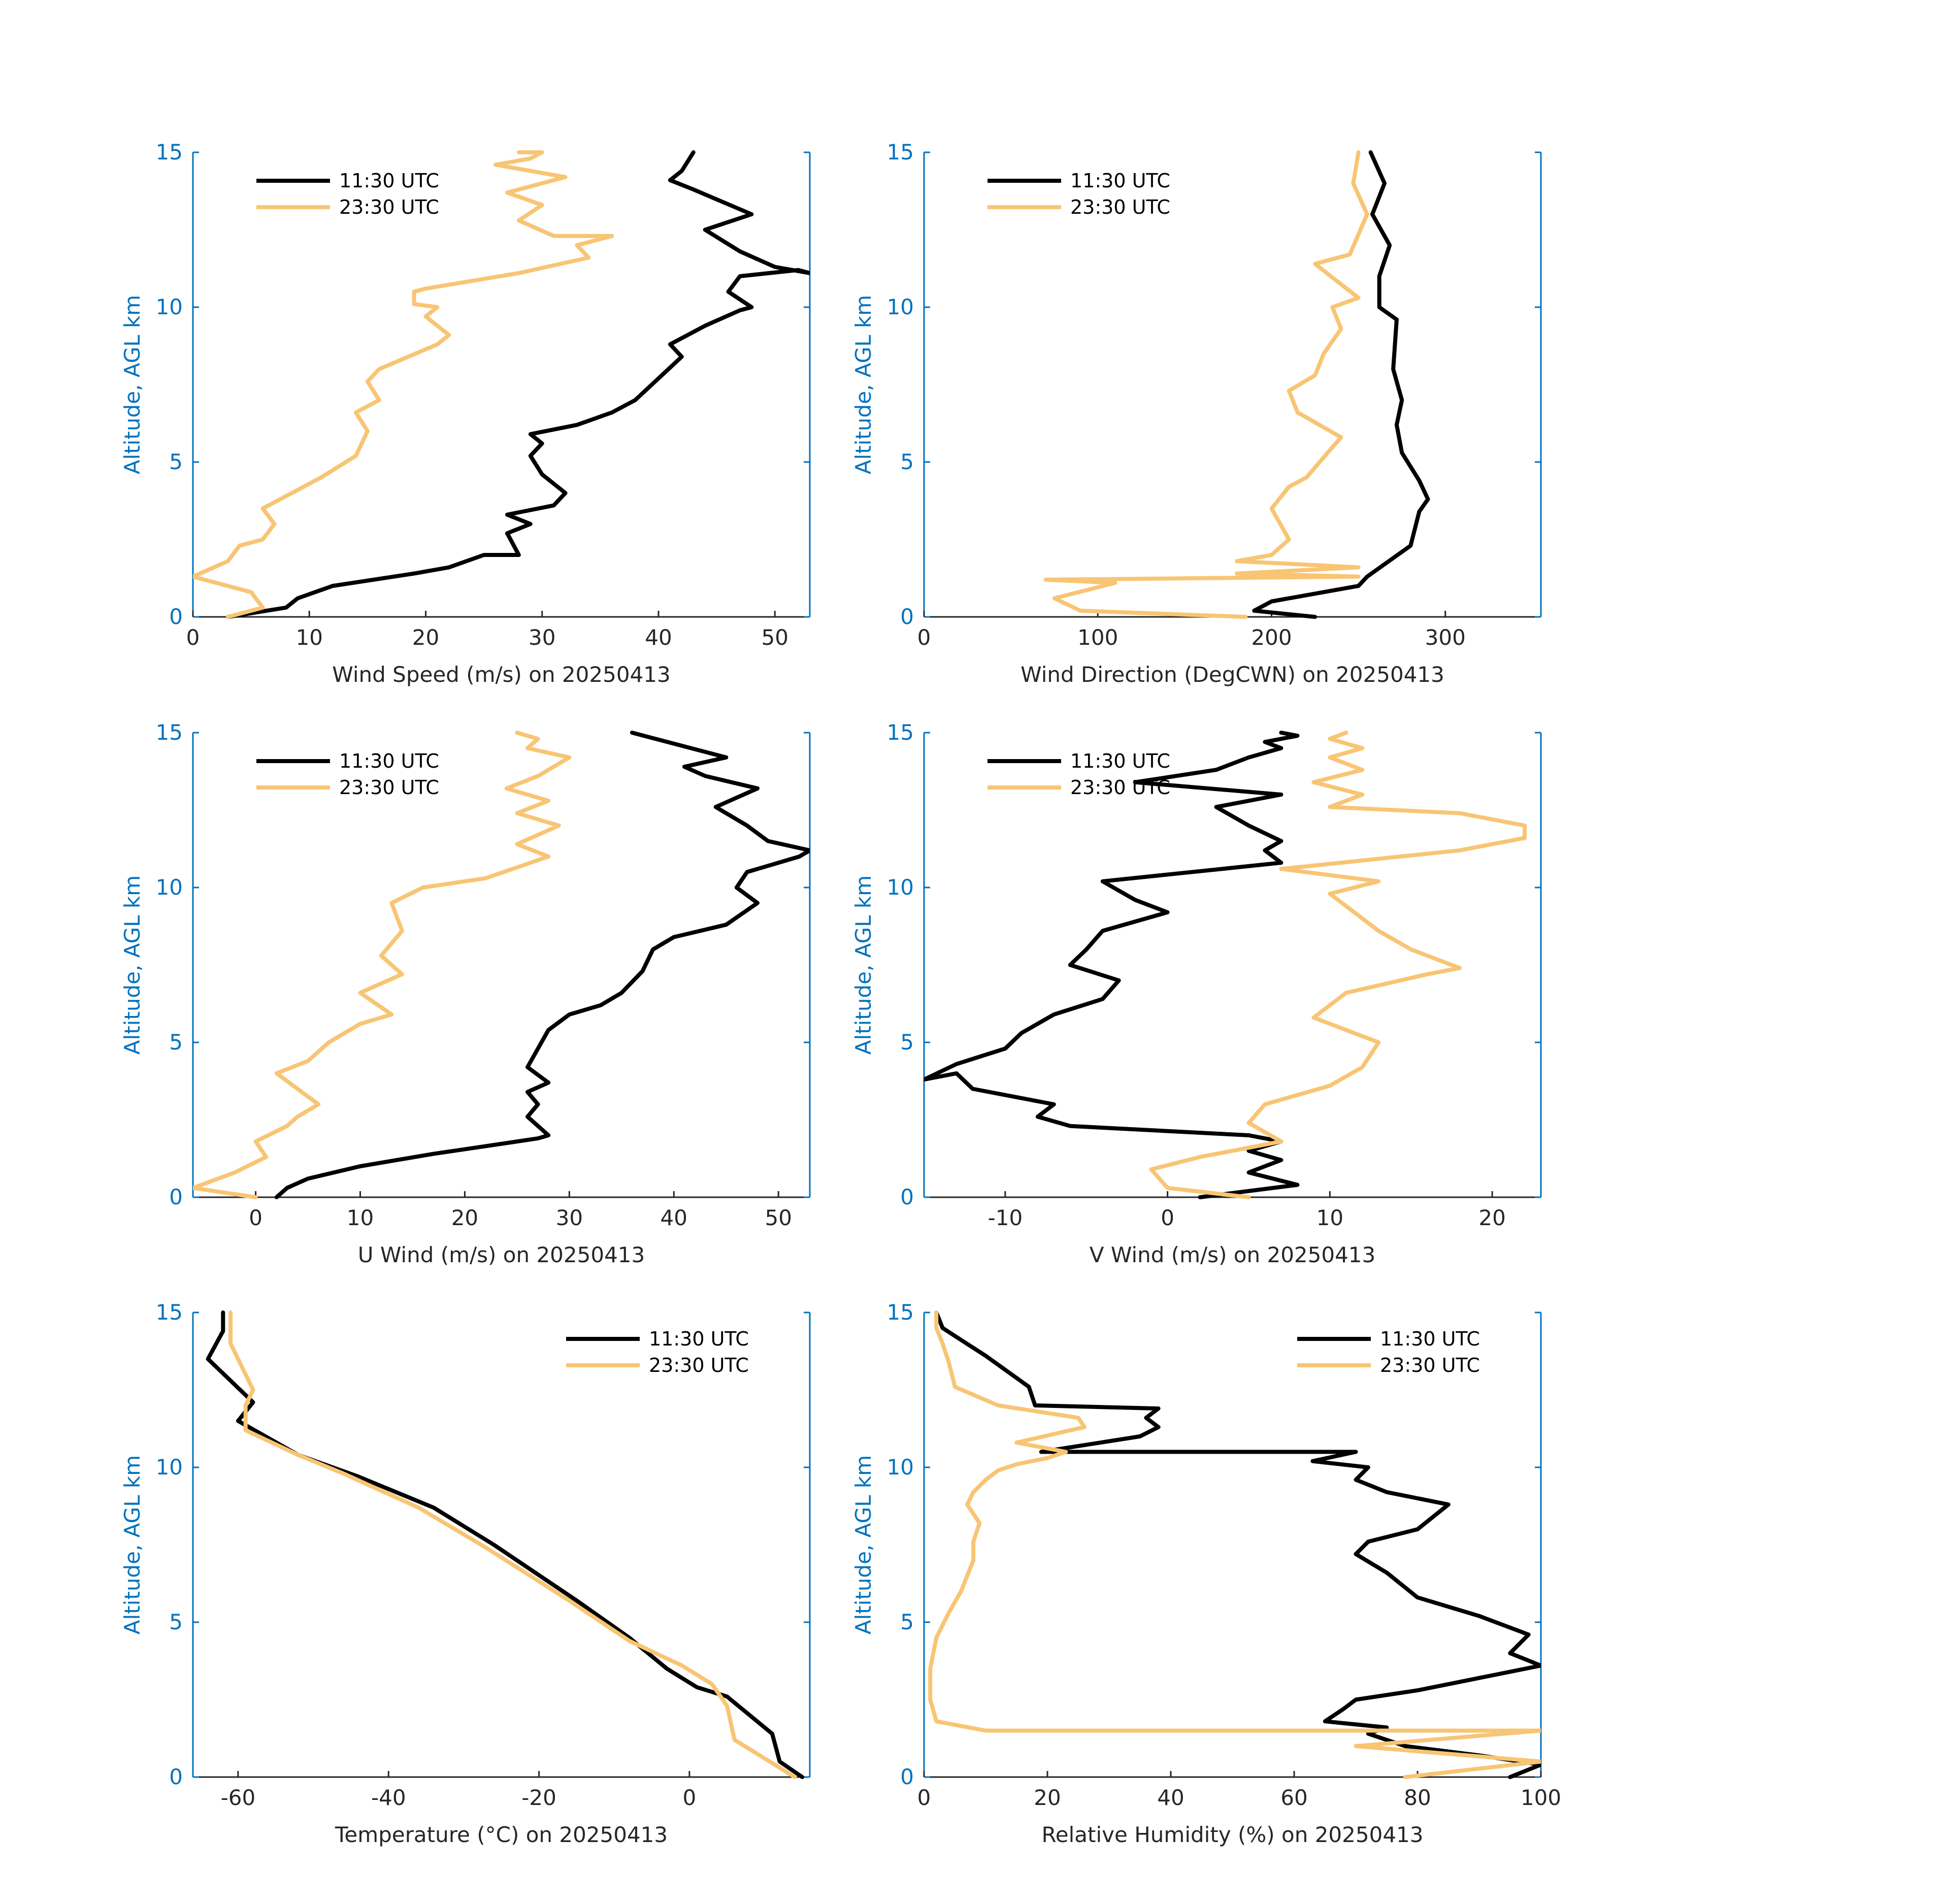  What do you see at coordinates (176, 1042) in the screenshot?
I see `u-wind-y-tick-label: 5` at bounding box center [176, 1042].